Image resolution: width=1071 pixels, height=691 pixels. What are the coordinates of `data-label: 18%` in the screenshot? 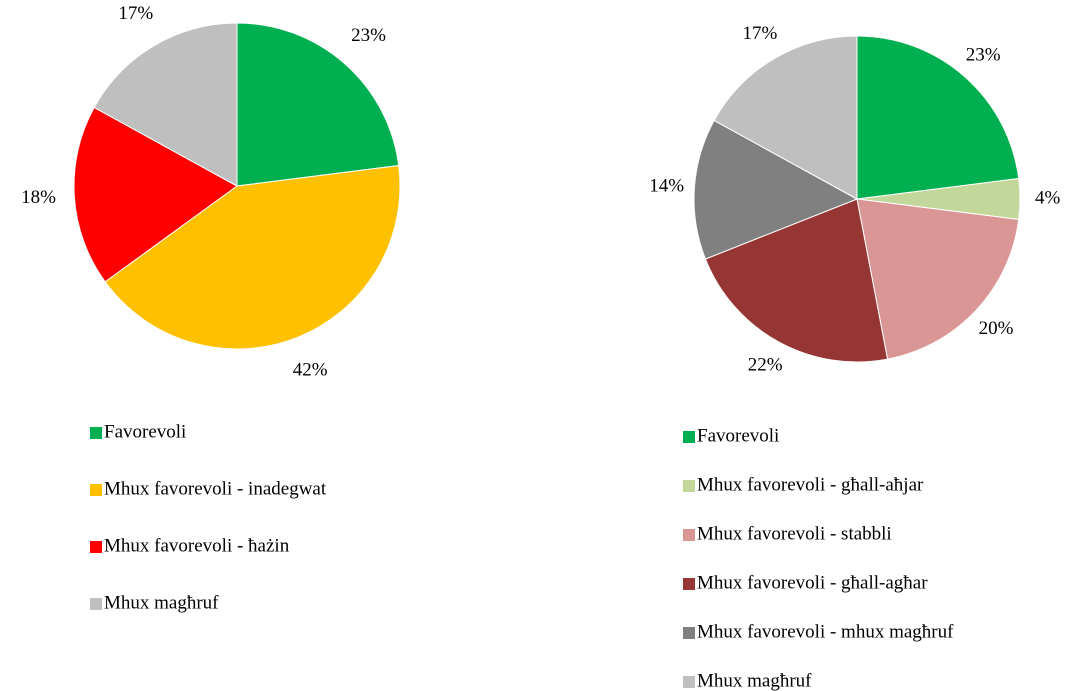 It's located at (38, 197).